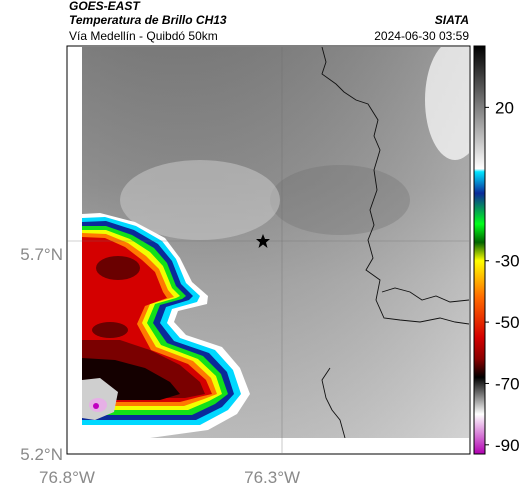 The height and width of the screenshot is (491, 526). I want to click on colorbar-ticks: 20 -30 -50 -70 -90, so click(502, 276).